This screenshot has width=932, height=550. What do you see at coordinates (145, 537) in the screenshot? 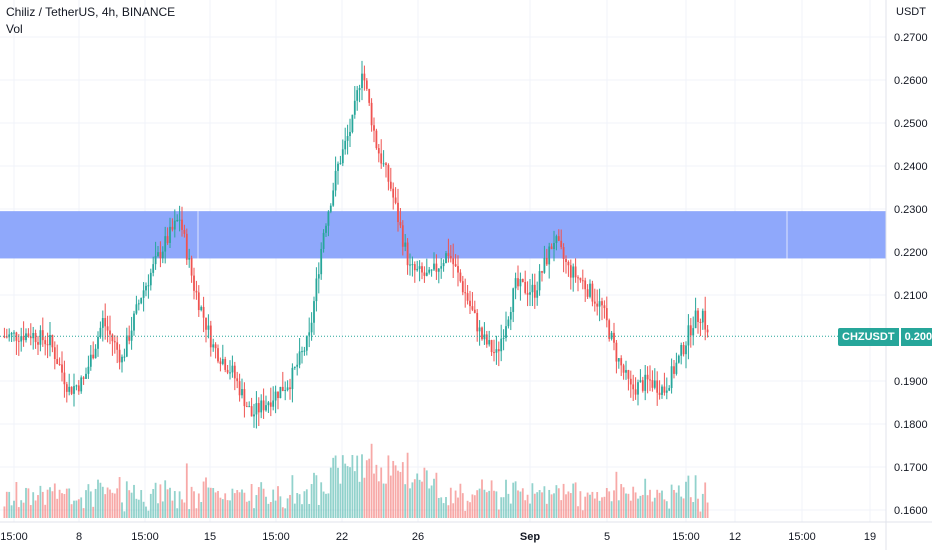
I see `time-tick-label: 15:00` at bounding box center [145, 537].